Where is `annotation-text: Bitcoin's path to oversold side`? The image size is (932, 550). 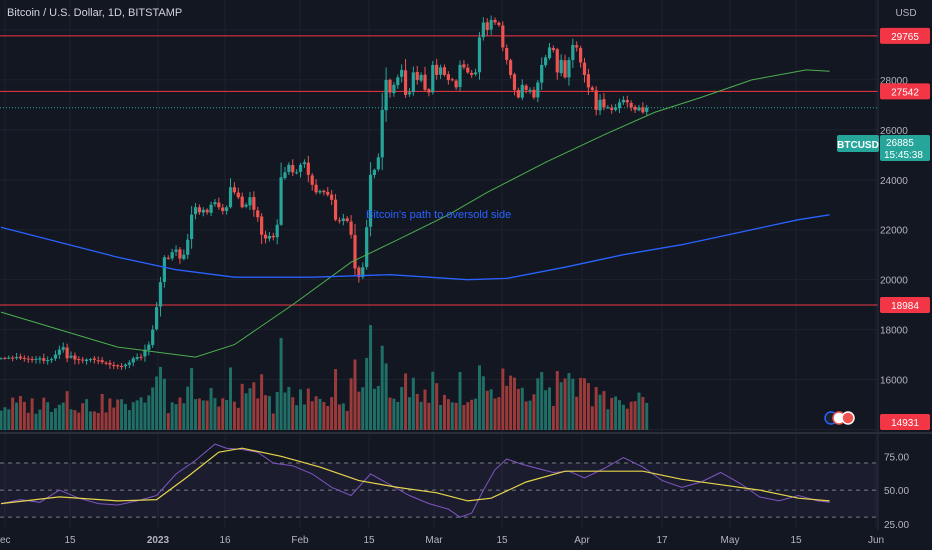 annotation-text: Bitcoin's path to oversold side is located at coordinates (438, 215).